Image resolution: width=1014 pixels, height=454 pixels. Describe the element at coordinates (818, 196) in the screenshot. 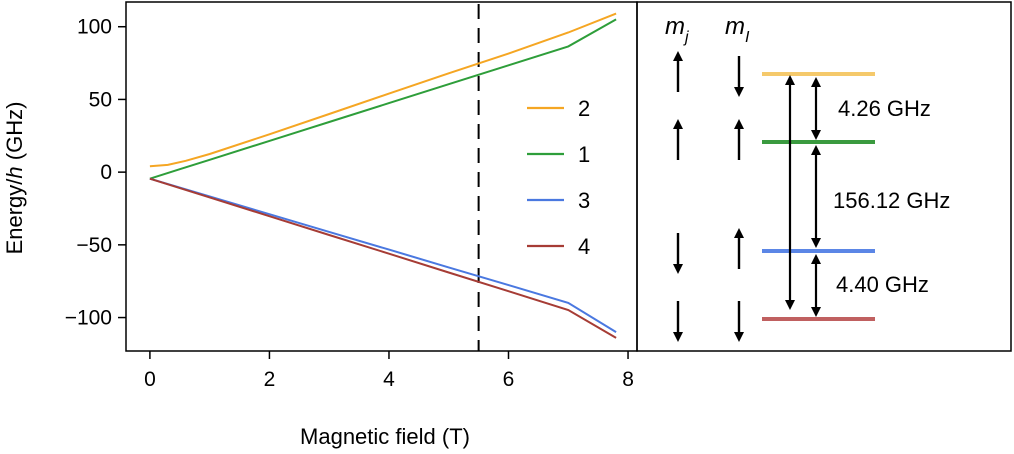

I see `energy-levels` at that location.